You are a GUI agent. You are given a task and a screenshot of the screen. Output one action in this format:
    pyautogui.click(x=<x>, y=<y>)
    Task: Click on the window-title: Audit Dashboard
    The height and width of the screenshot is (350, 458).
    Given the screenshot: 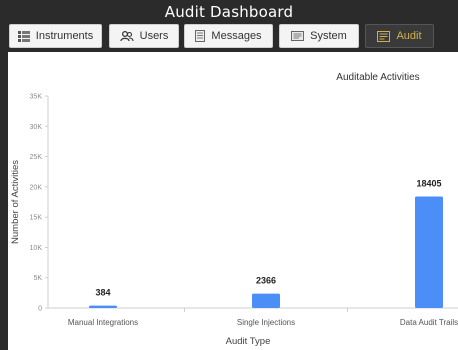 What is the action you would take?
    pyautogui.click(x=229, y=12)
    